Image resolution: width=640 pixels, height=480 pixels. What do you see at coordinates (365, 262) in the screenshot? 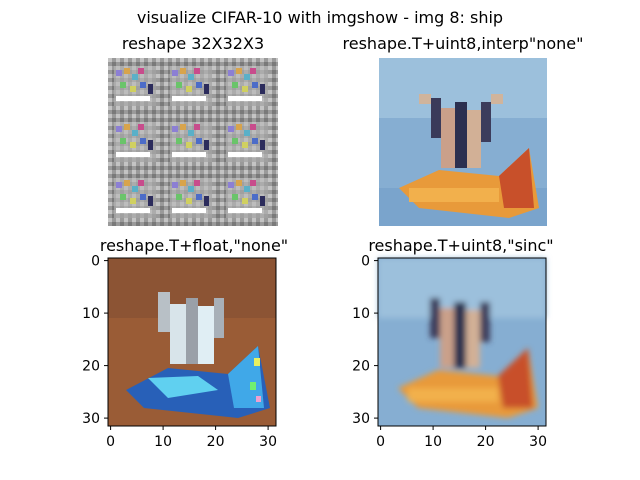
I see `panel-4-ytick-0: 0` at bounding box center [365, 262].